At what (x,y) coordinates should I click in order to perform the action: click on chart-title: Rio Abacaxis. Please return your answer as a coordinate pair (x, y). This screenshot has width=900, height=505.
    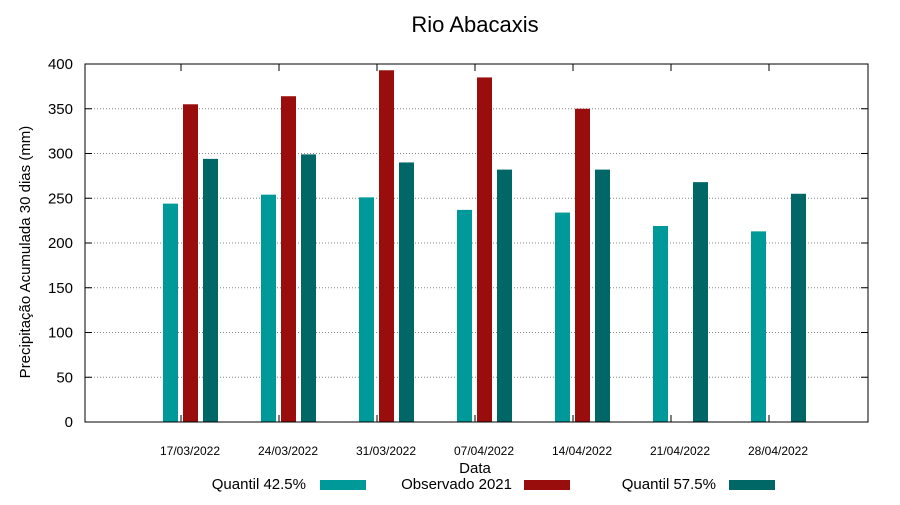
    Looking at the image, I should click on (474, 24).